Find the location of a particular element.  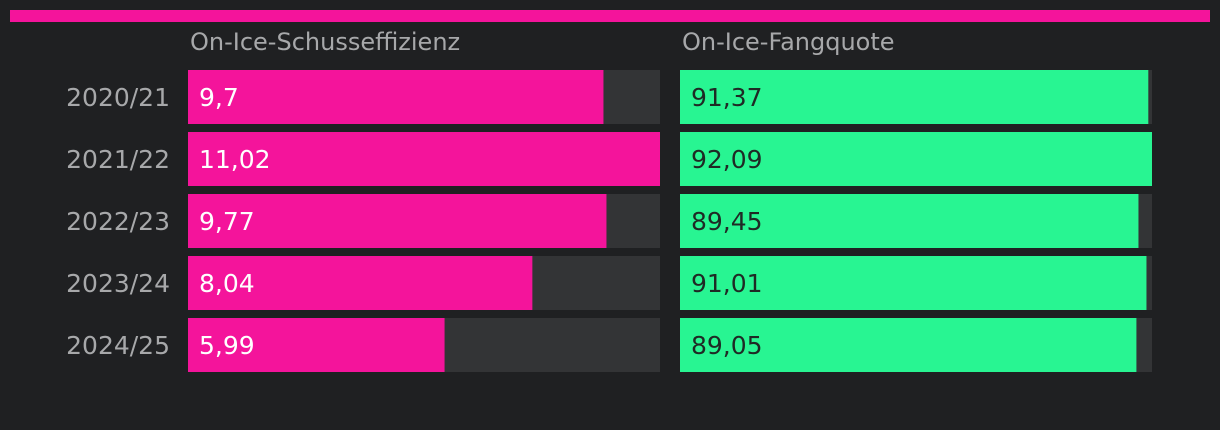

category-label: 2023/24 is located at coordinates (118, 283).